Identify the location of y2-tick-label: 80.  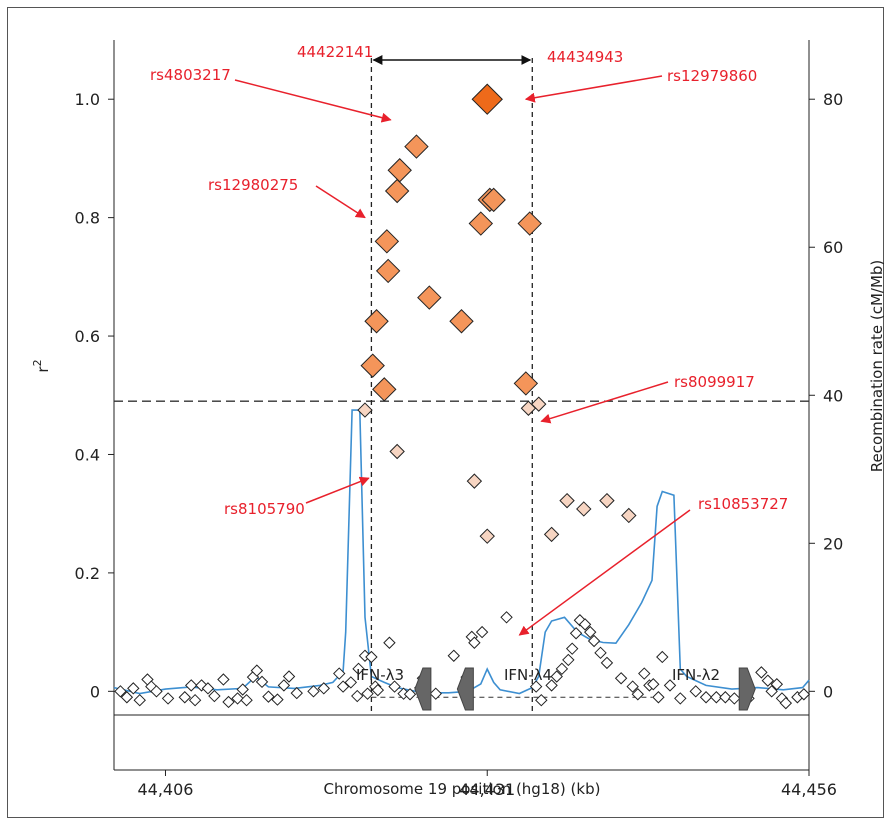
(833, 99).